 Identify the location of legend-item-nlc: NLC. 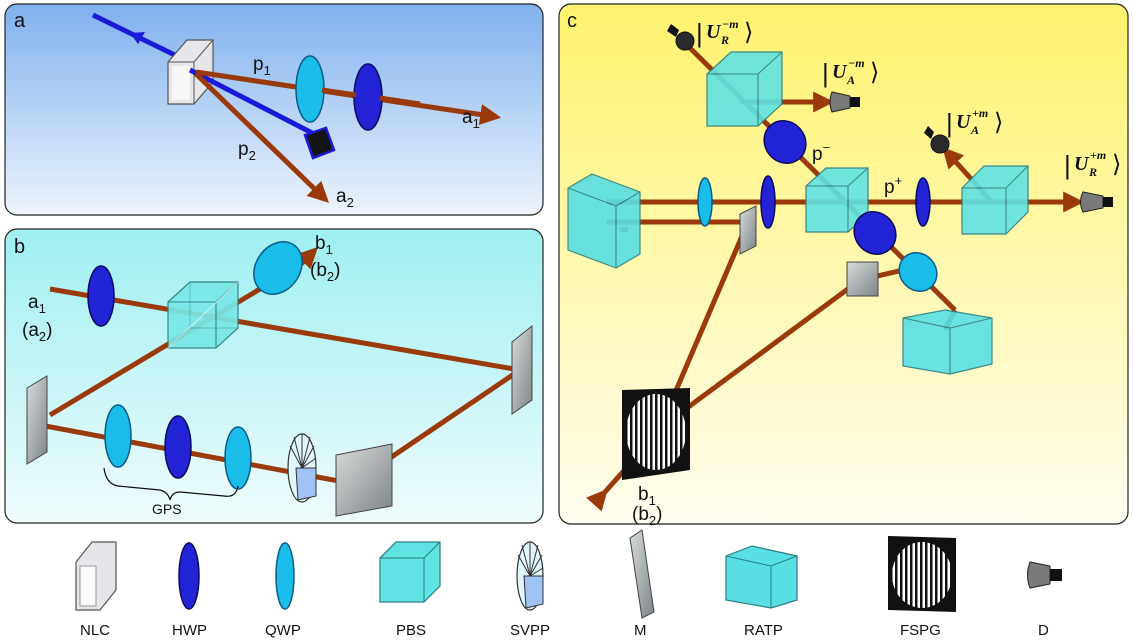
(96, 590).